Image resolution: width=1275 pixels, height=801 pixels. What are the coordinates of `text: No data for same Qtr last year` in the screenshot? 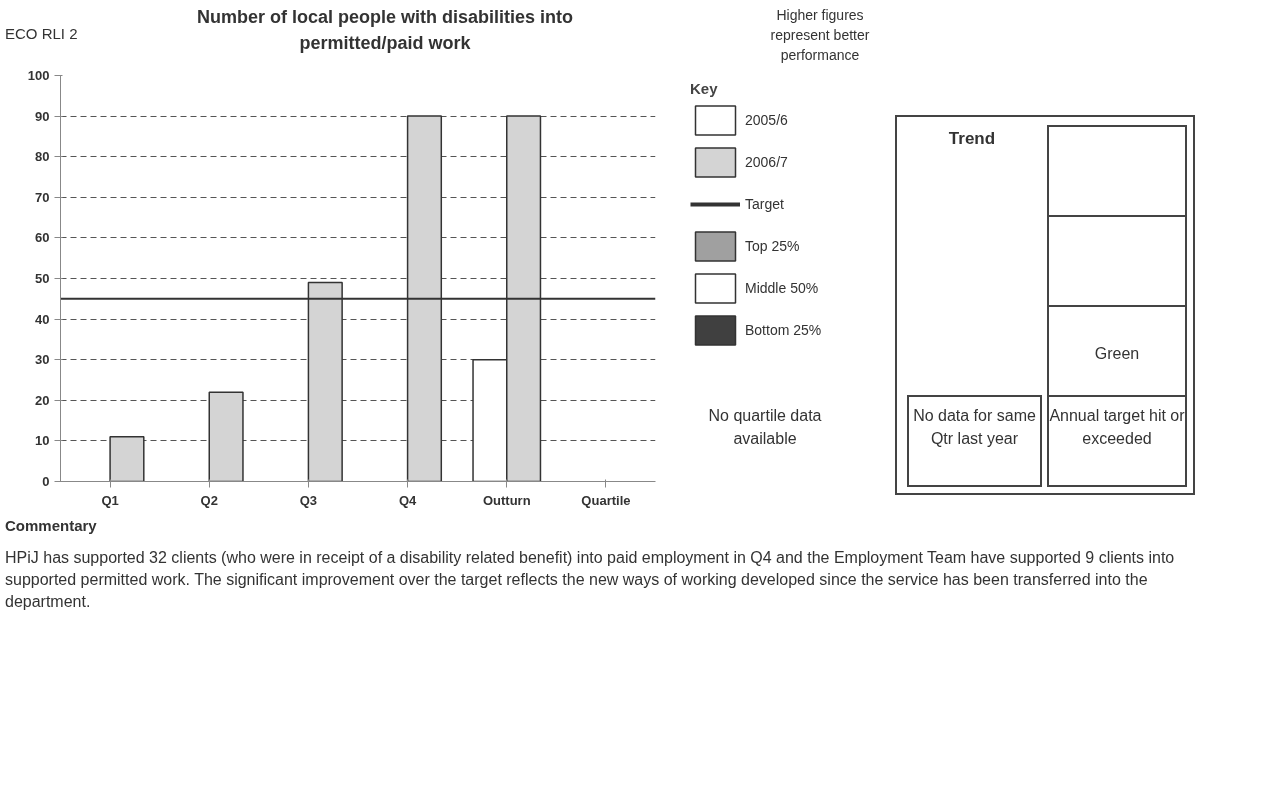 It's located at (974, 441).